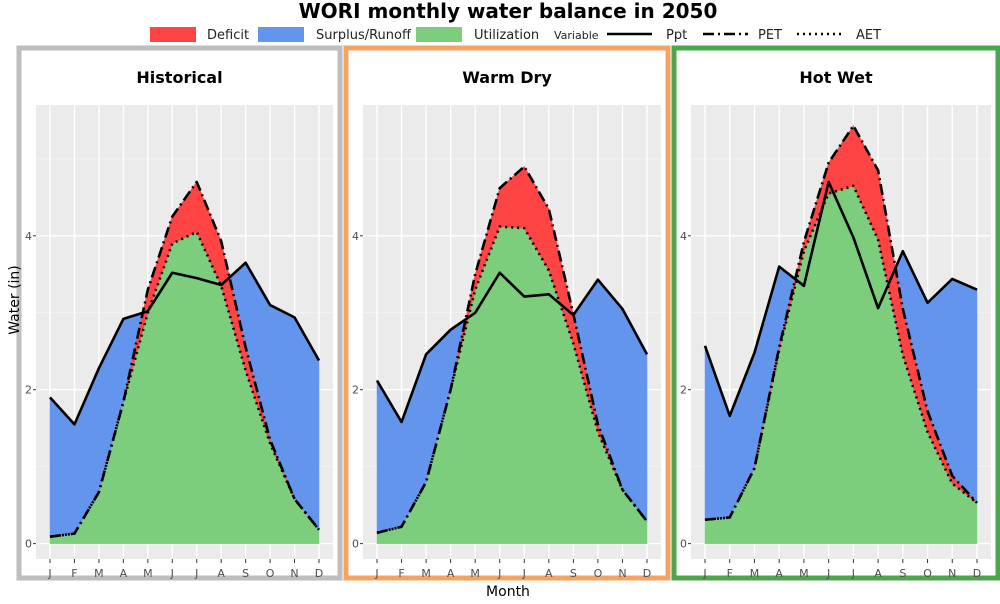 This screenshot has width=1000, height=604. Describe the element at coordinates (508, 11) in the screenshot. I see `chart-title: WORI monthly water balance in 2050` at that location.